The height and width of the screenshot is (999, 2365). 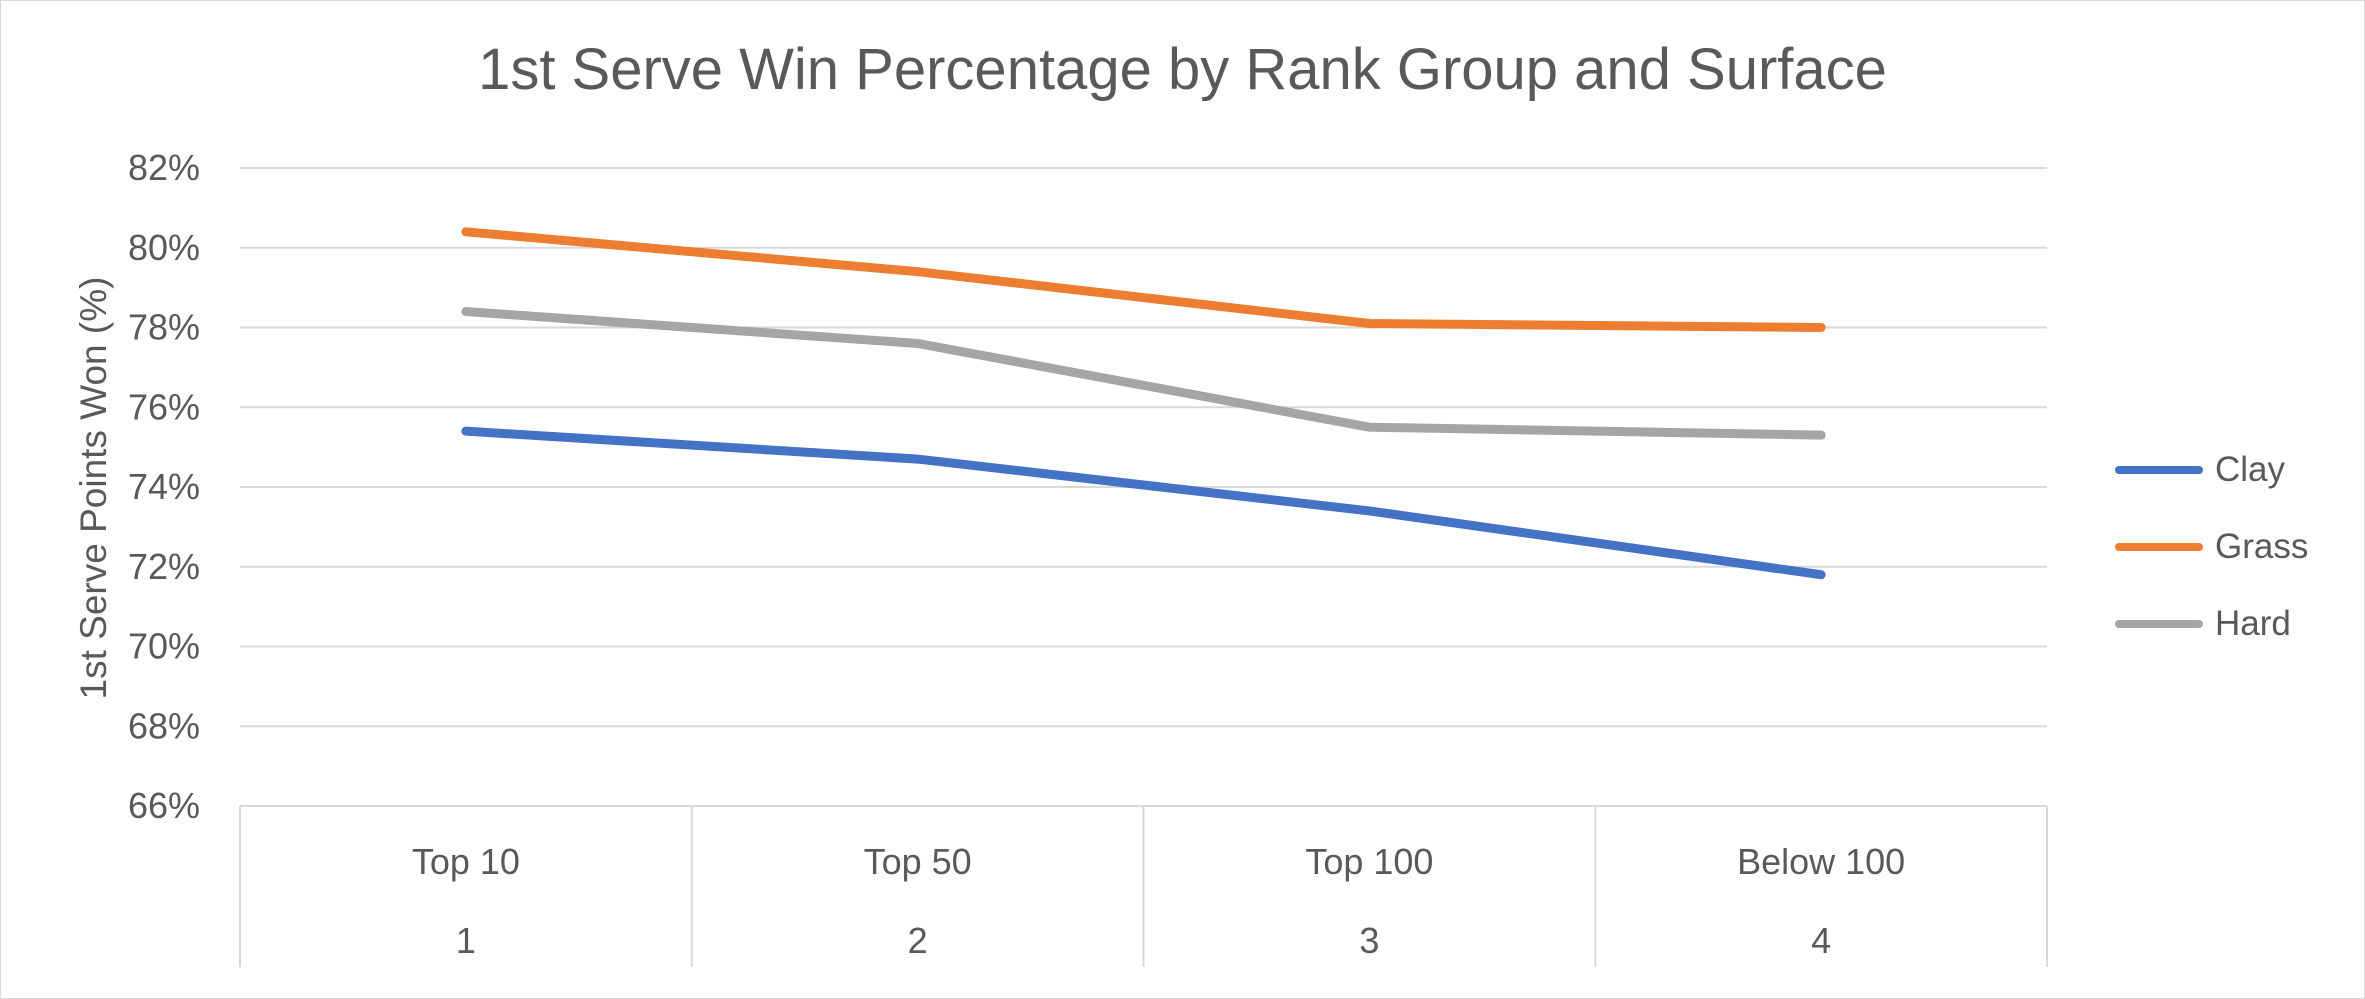 I want to click on legend-label: Clay, so click(x=2250, y=469).